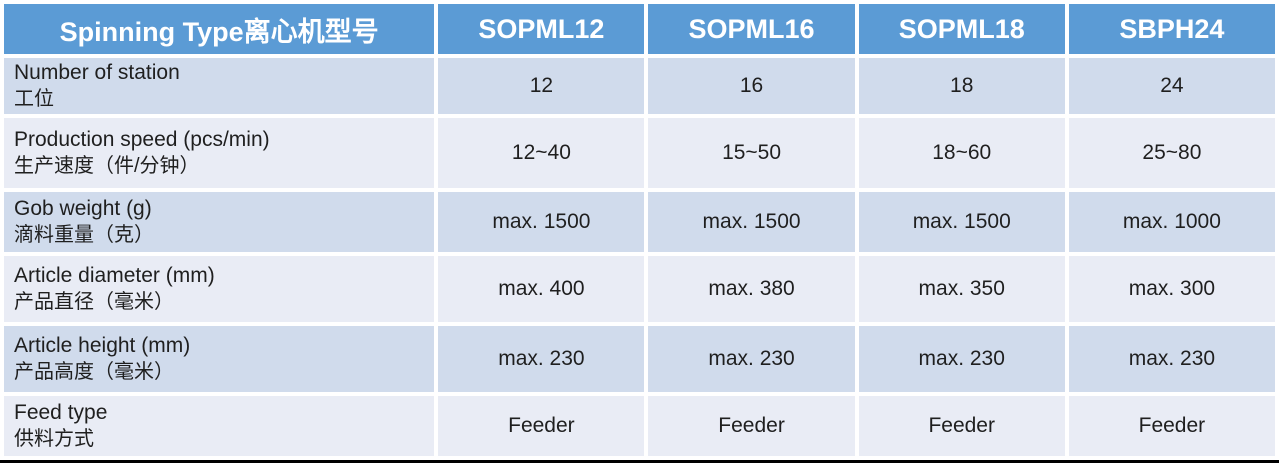 The image size is (1279, 463). I want to click on header-model-sbph24: SBPH24, so click(1171, 29).